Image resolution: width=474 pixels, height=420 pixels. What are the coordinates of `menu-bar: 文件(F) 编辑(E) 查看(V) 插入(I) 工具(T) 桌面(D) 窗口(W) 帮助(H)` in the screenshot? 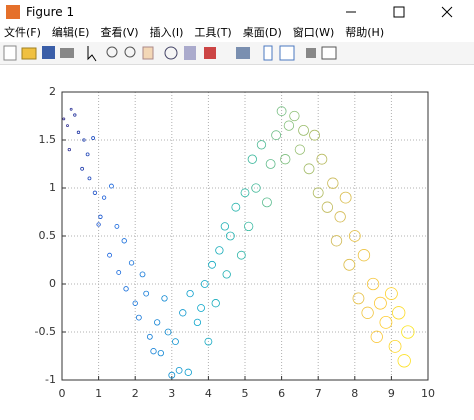 It's located at (237, 33).